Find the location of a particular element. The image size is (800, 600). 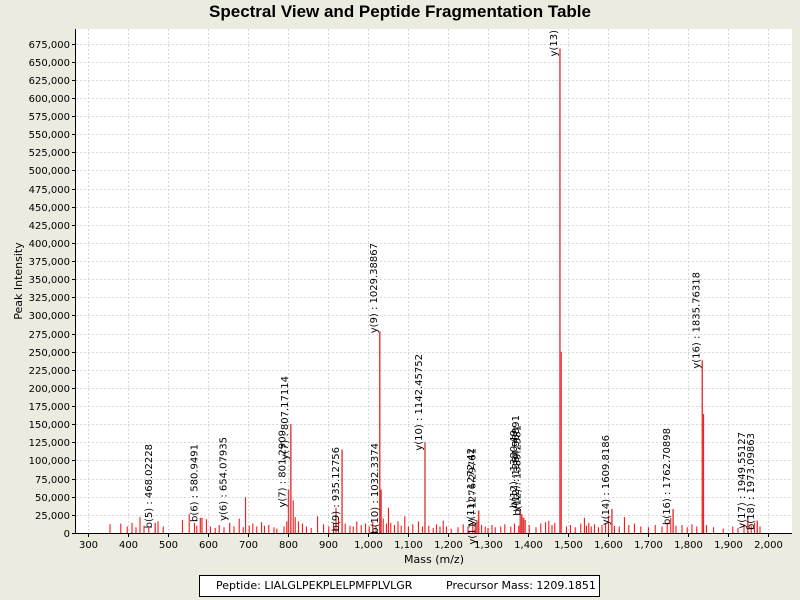

peak-annotation-label: y(9) : 1029.38867 is located at coordinates (374, 288).